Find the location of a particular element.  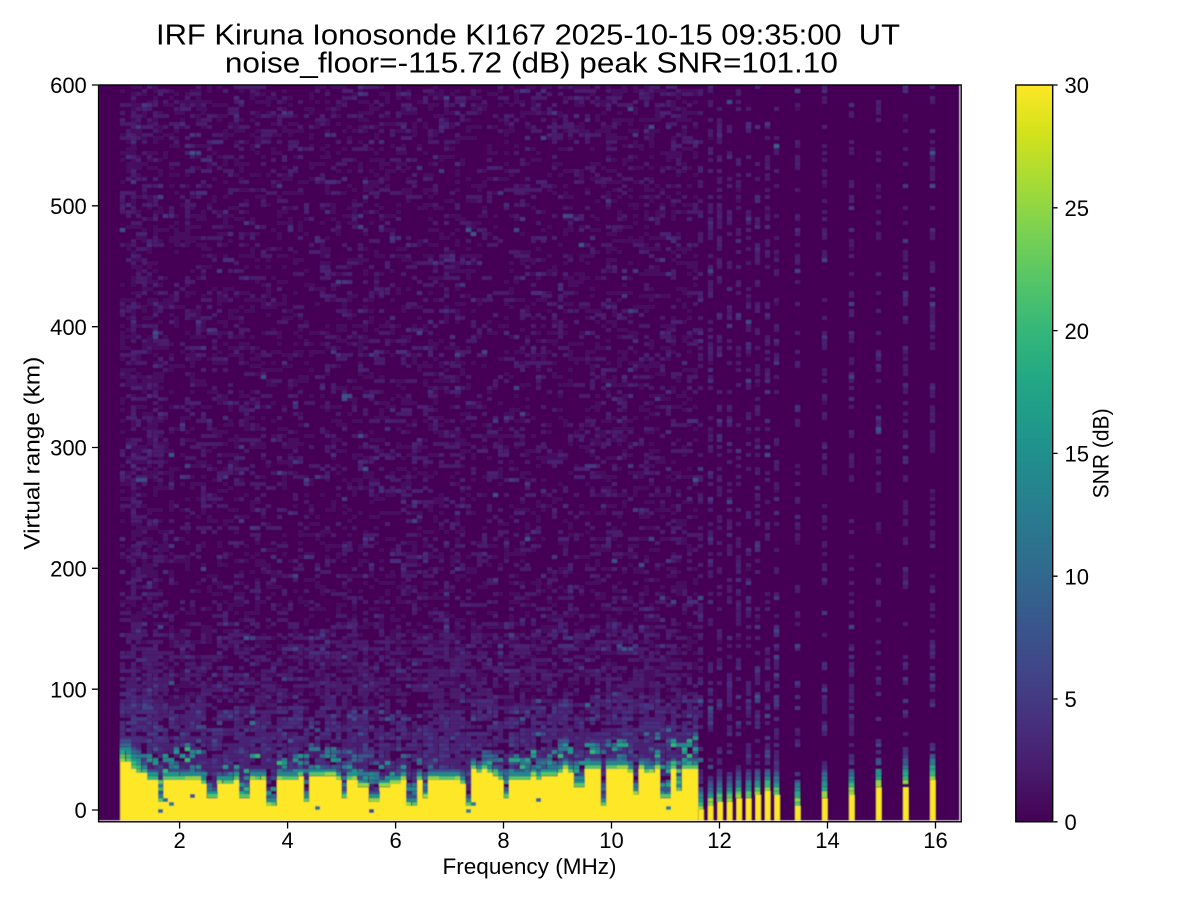

svg-text: 14 is located at coordinates (827, 840).